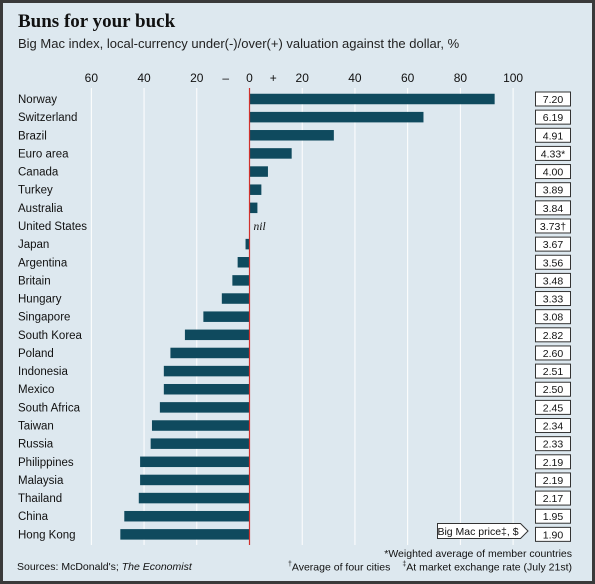  Describe the element at coordinates (41, 481) in the screenshot. I see `country-label: Malaysia` at that location.